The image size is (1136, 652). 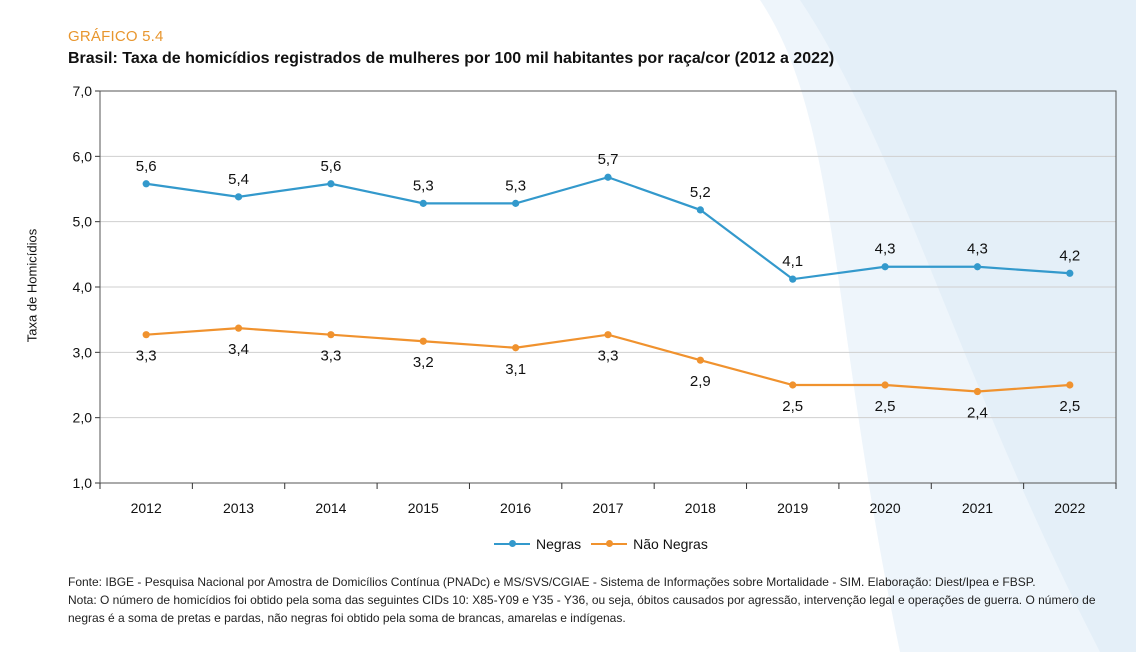 What do you see at coordinates (146, 508) in the screenshot?
I see `x-tick-label: 2012` at bounding box center [146, 508].